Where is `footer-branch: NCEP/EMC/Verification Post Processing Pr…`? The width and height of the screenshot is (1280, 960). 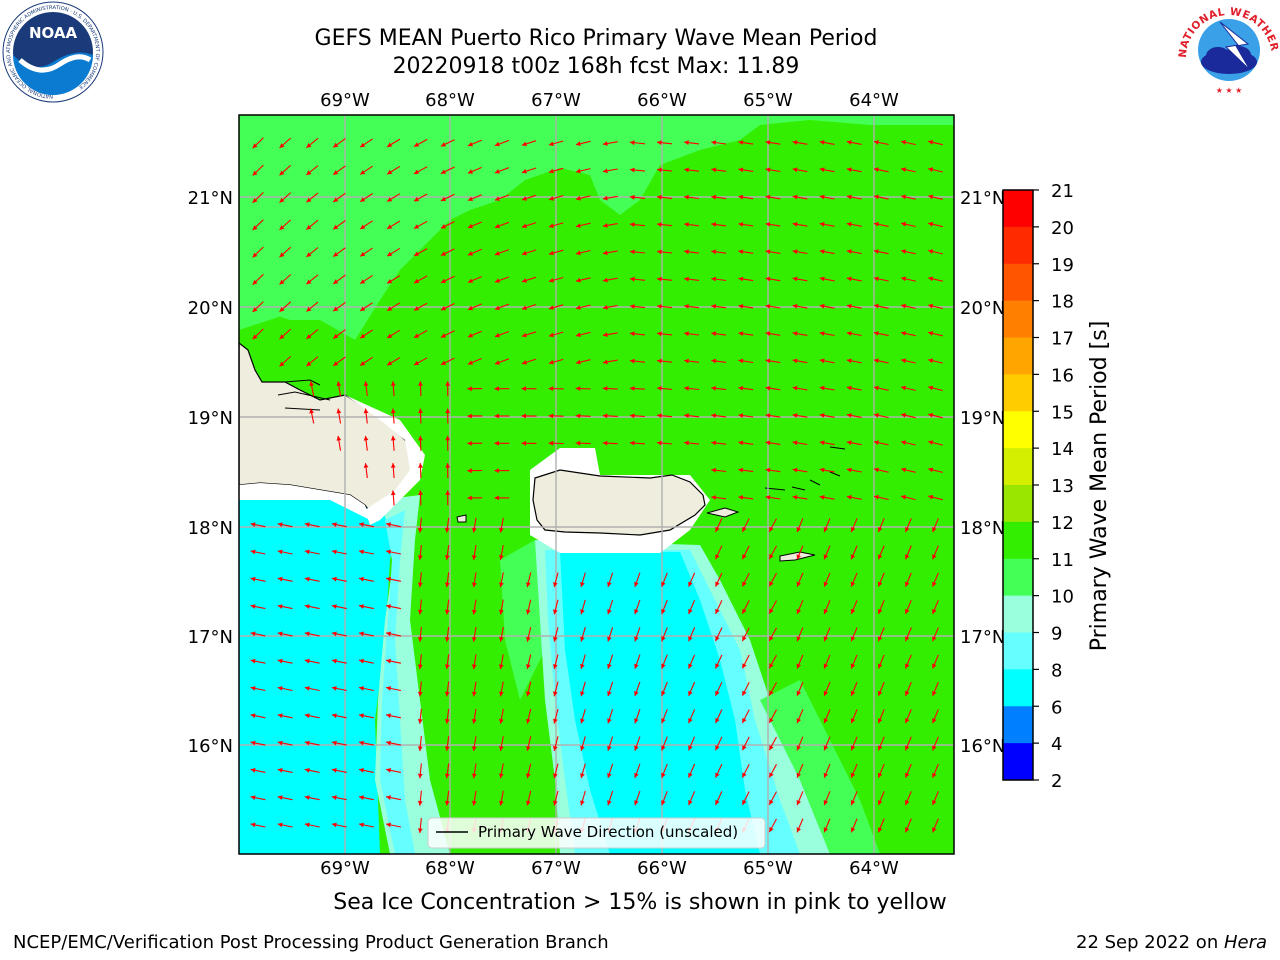 footer-branch: NCEP/EMC/Verification Post Processing Pr… is located at coordinates (311, 942).